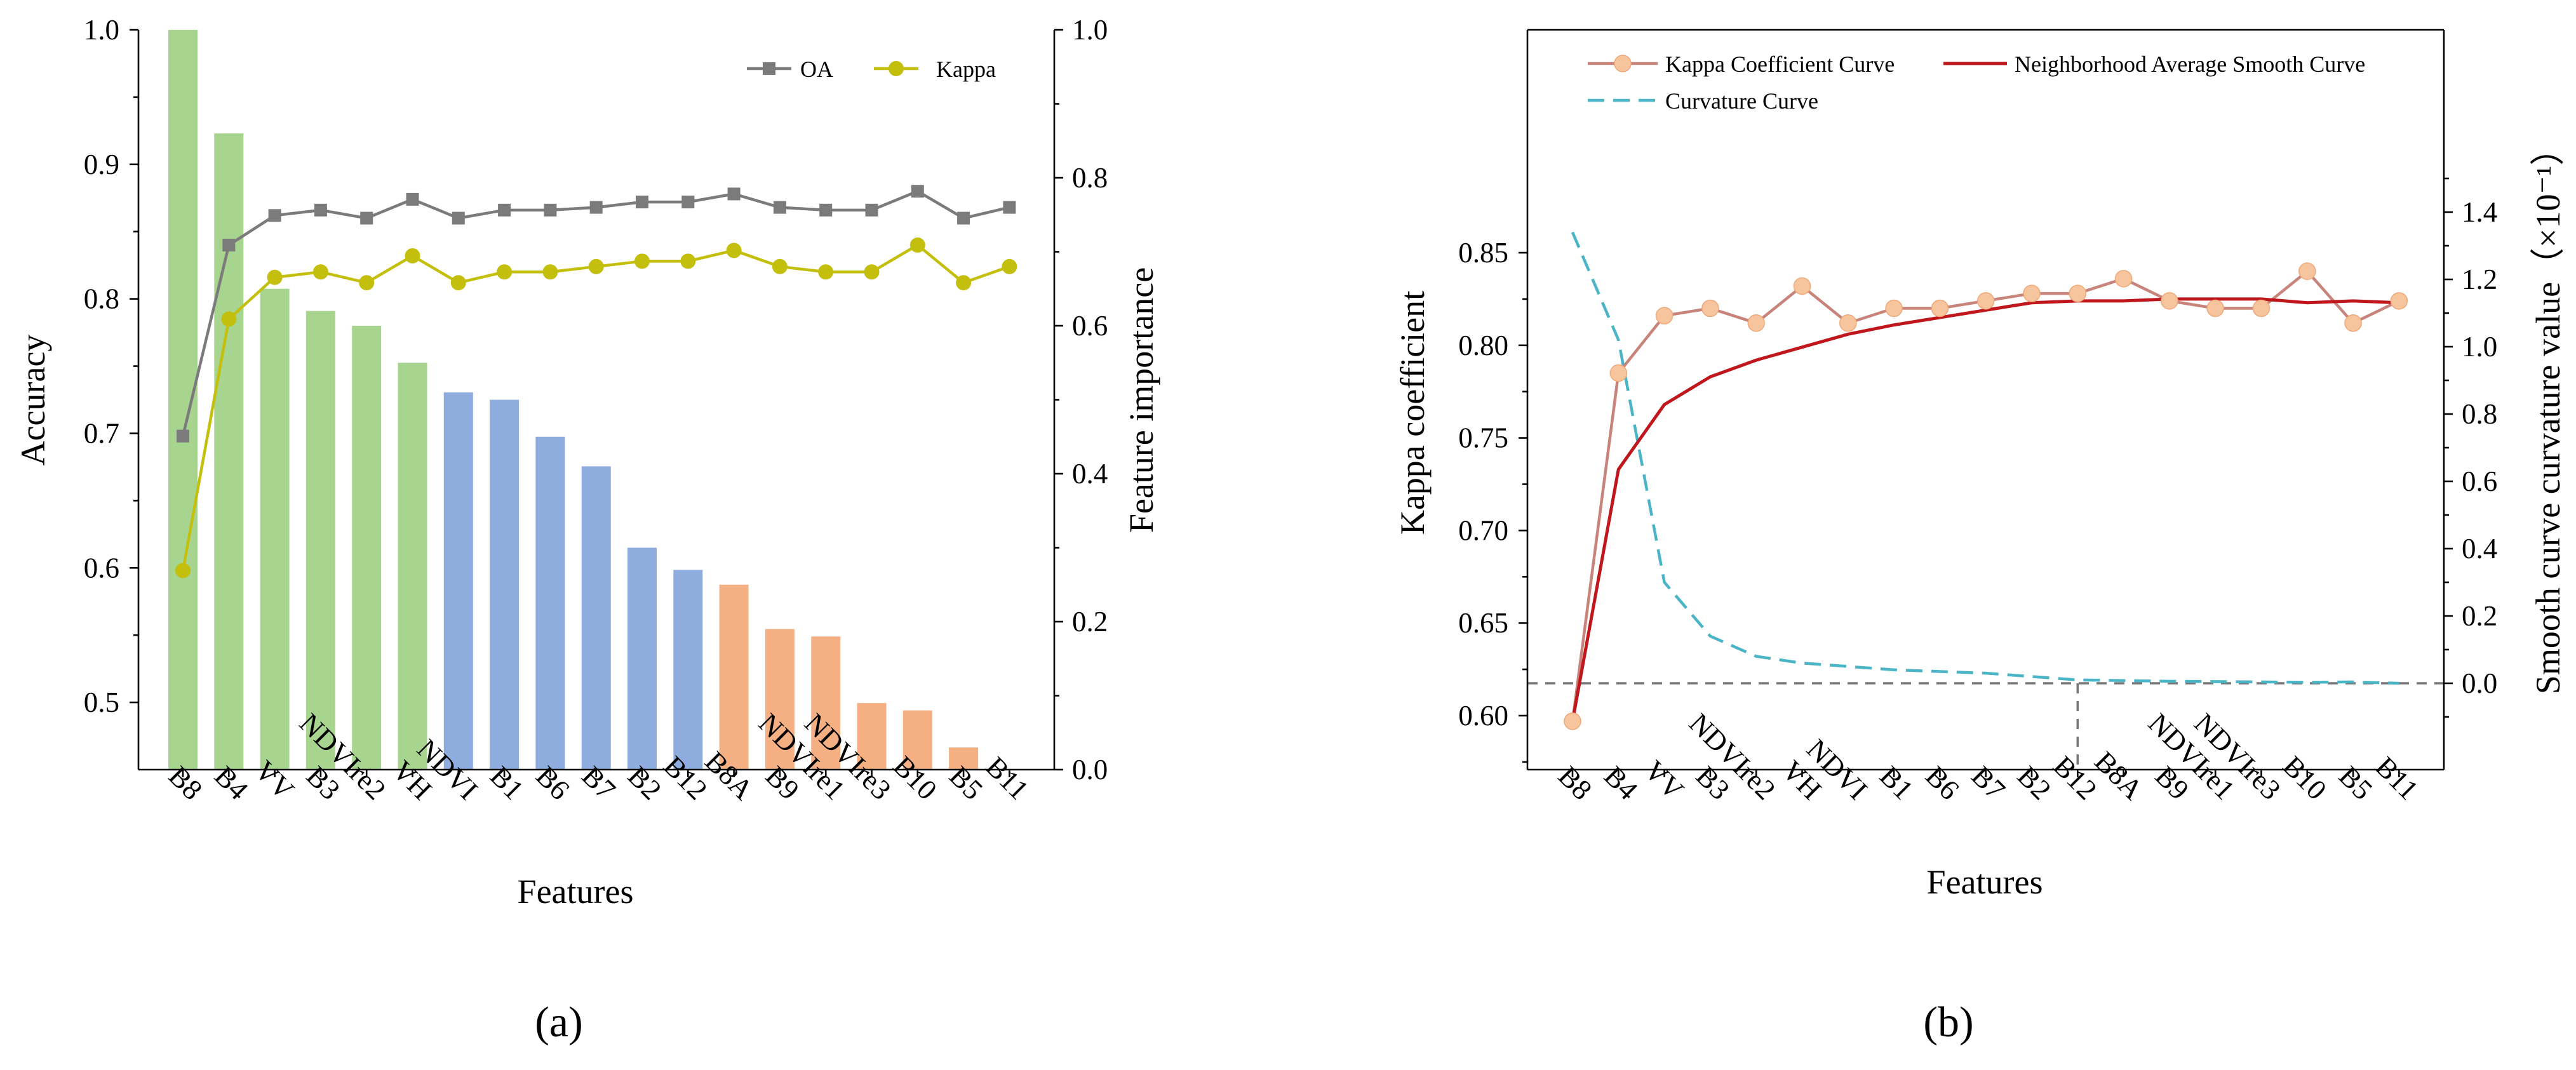 This screenshot has width=2576, height=1070. What do you see at coordinates (505, 584) in the screenshot?
I see `a-importance-bar-B1` at bounding box center [505, 584].